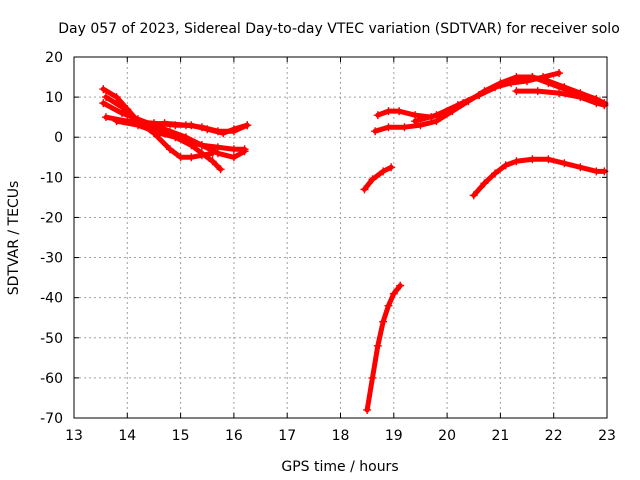  I want to click on y-tick-label: -70, so click(51, 419).